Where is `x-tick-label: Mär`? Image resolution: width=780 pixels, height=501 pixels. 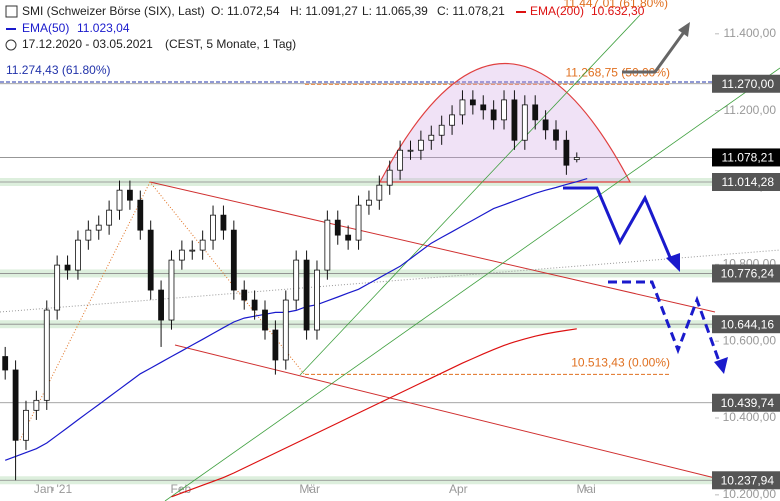
x-tick-label: Mär is located at coordinates (309, 489).